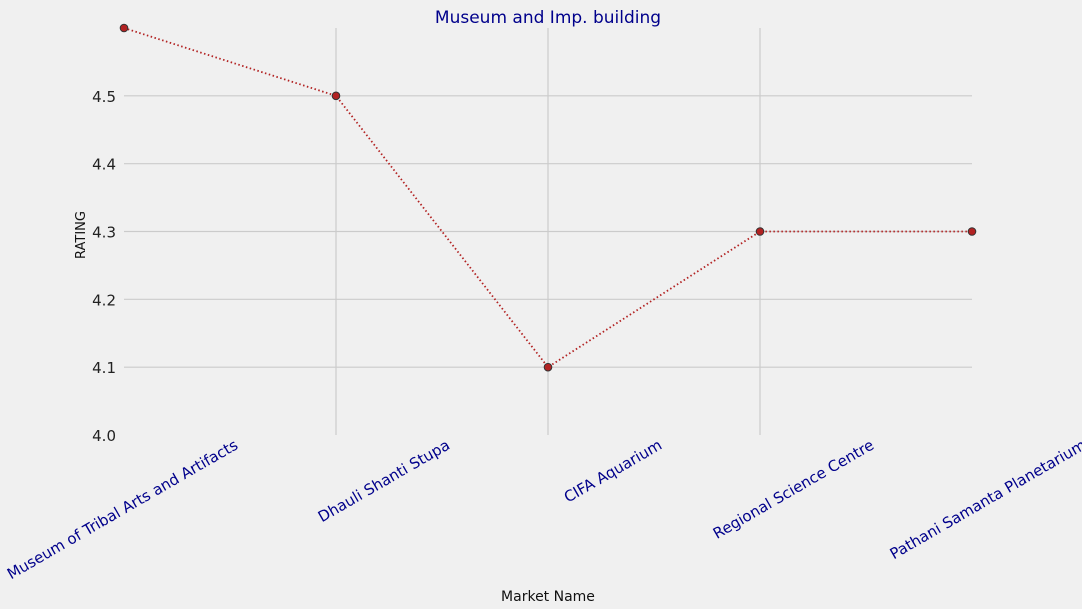 This screenshot has width=1082, height=609. Describe the element at coordinates (104, 165) in the screenshot. I see `y-tick-label: 4.4` at that location.